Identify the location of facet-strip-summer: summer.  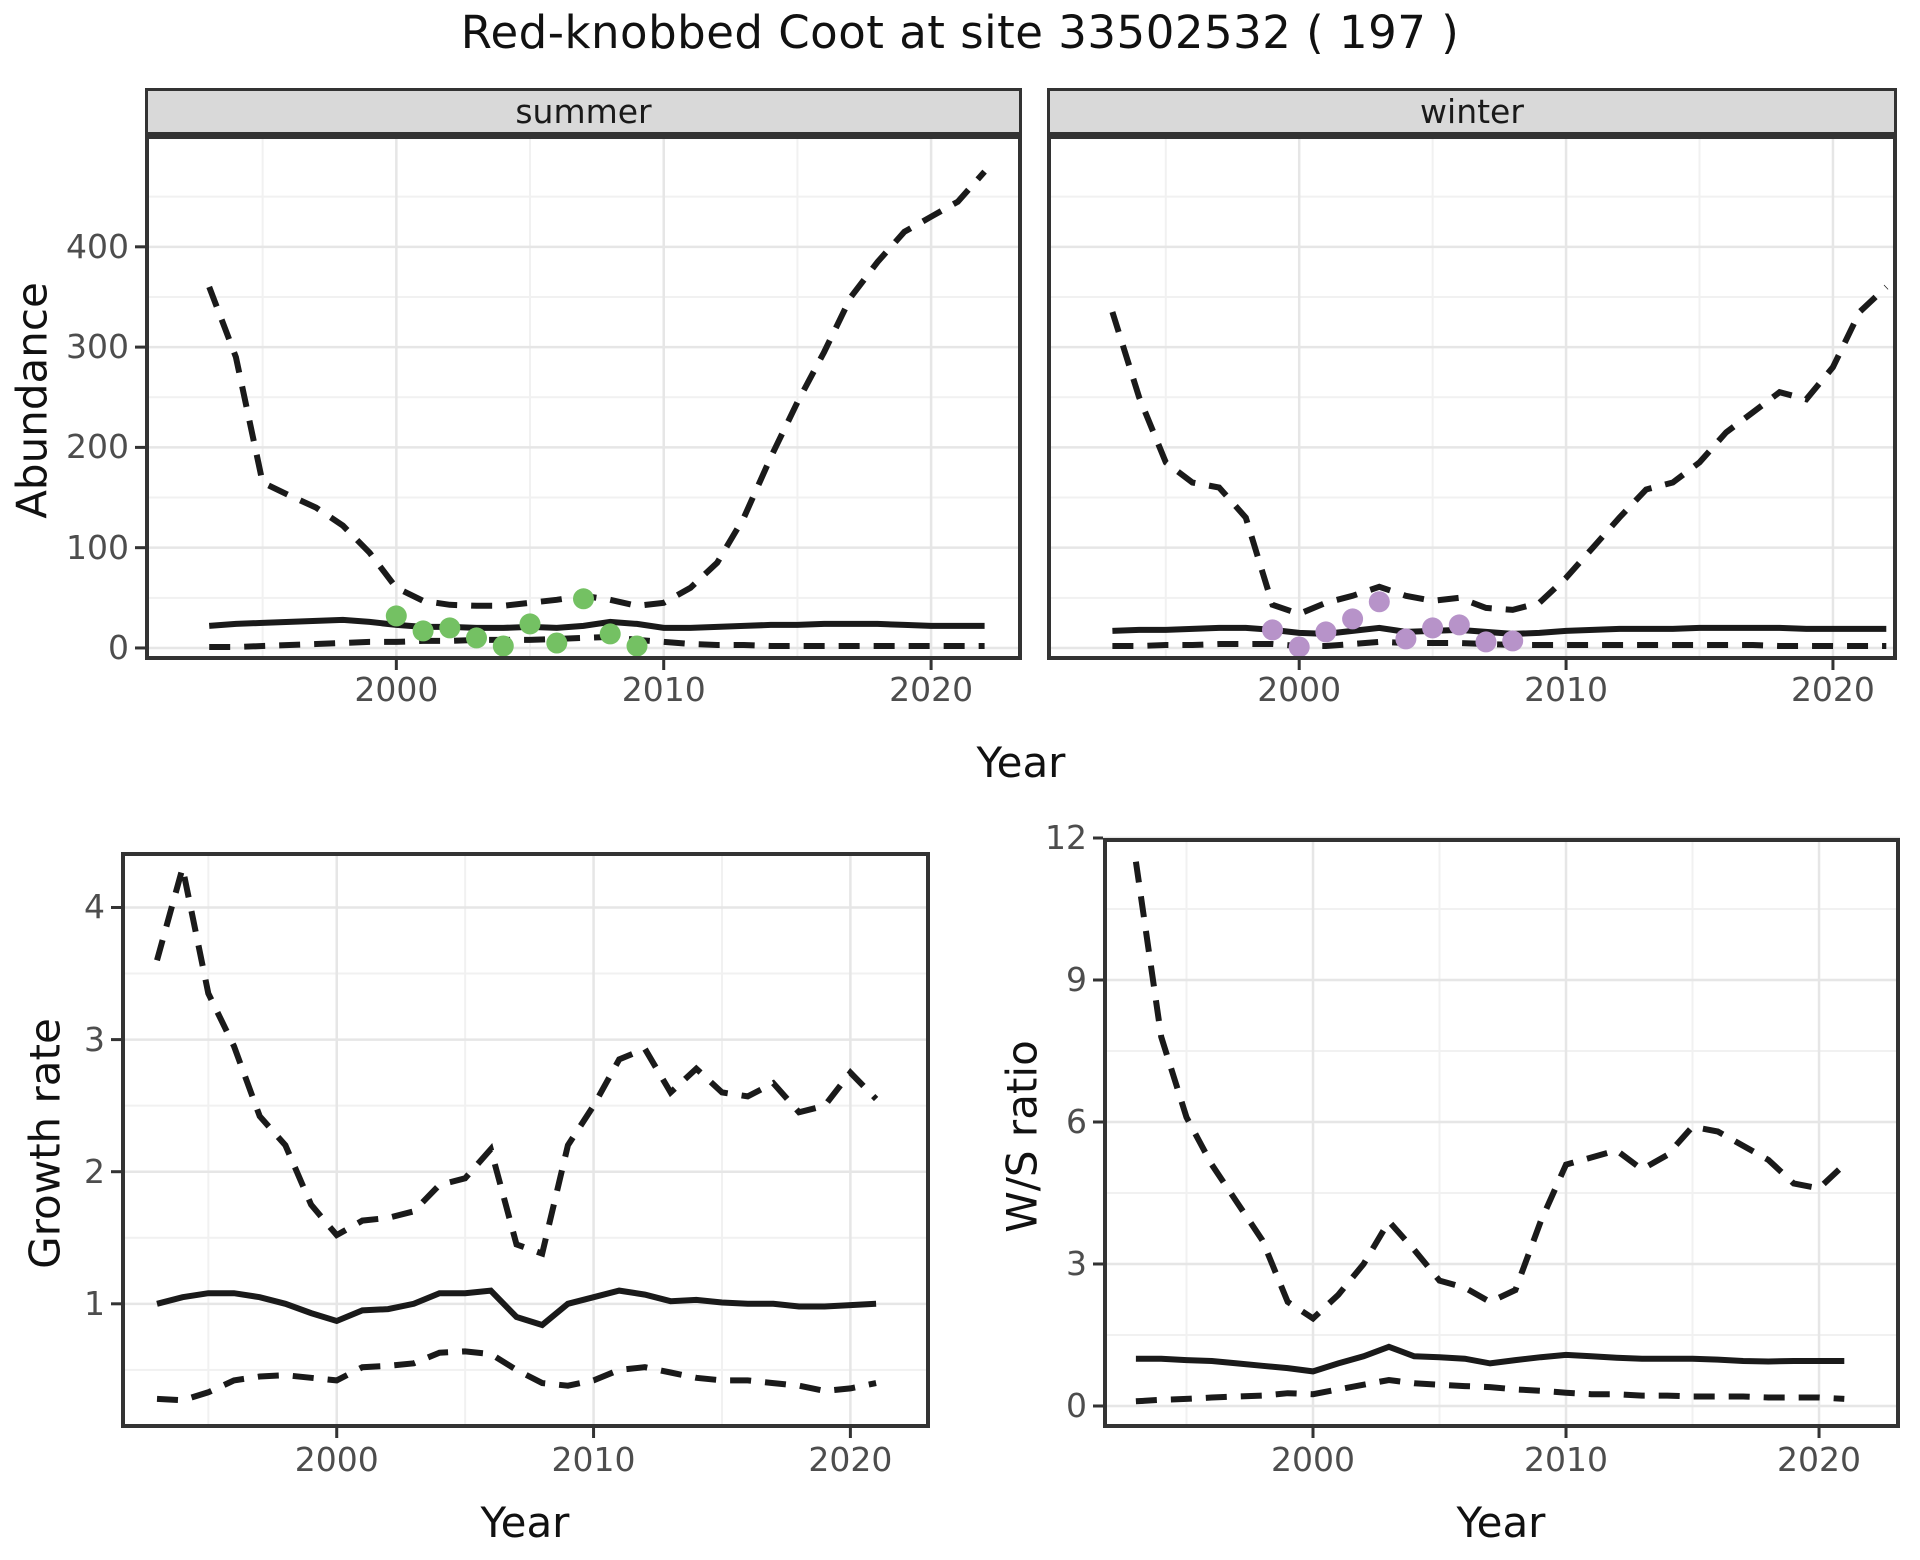
(583, 111).